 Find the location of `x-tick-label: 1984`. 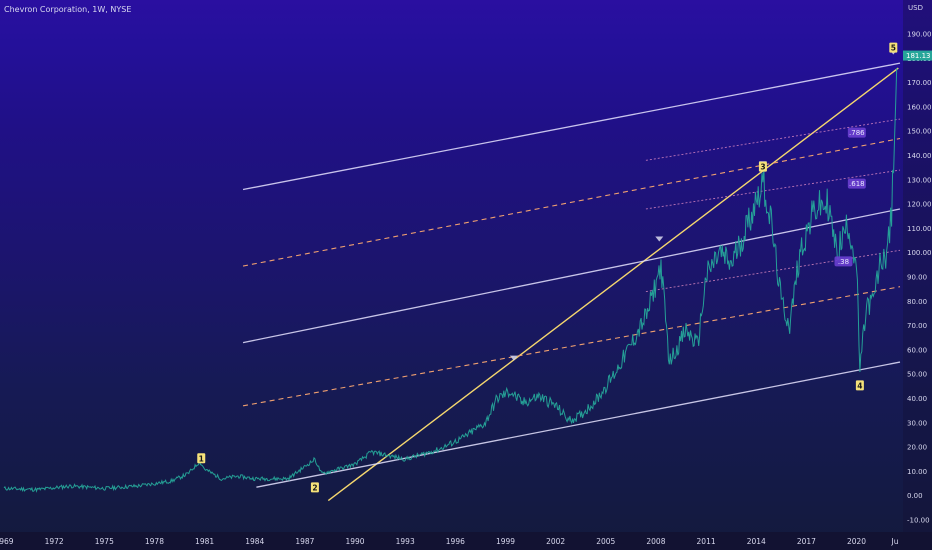

x-tick-label: 1984 is located at coordinates (254, 541).